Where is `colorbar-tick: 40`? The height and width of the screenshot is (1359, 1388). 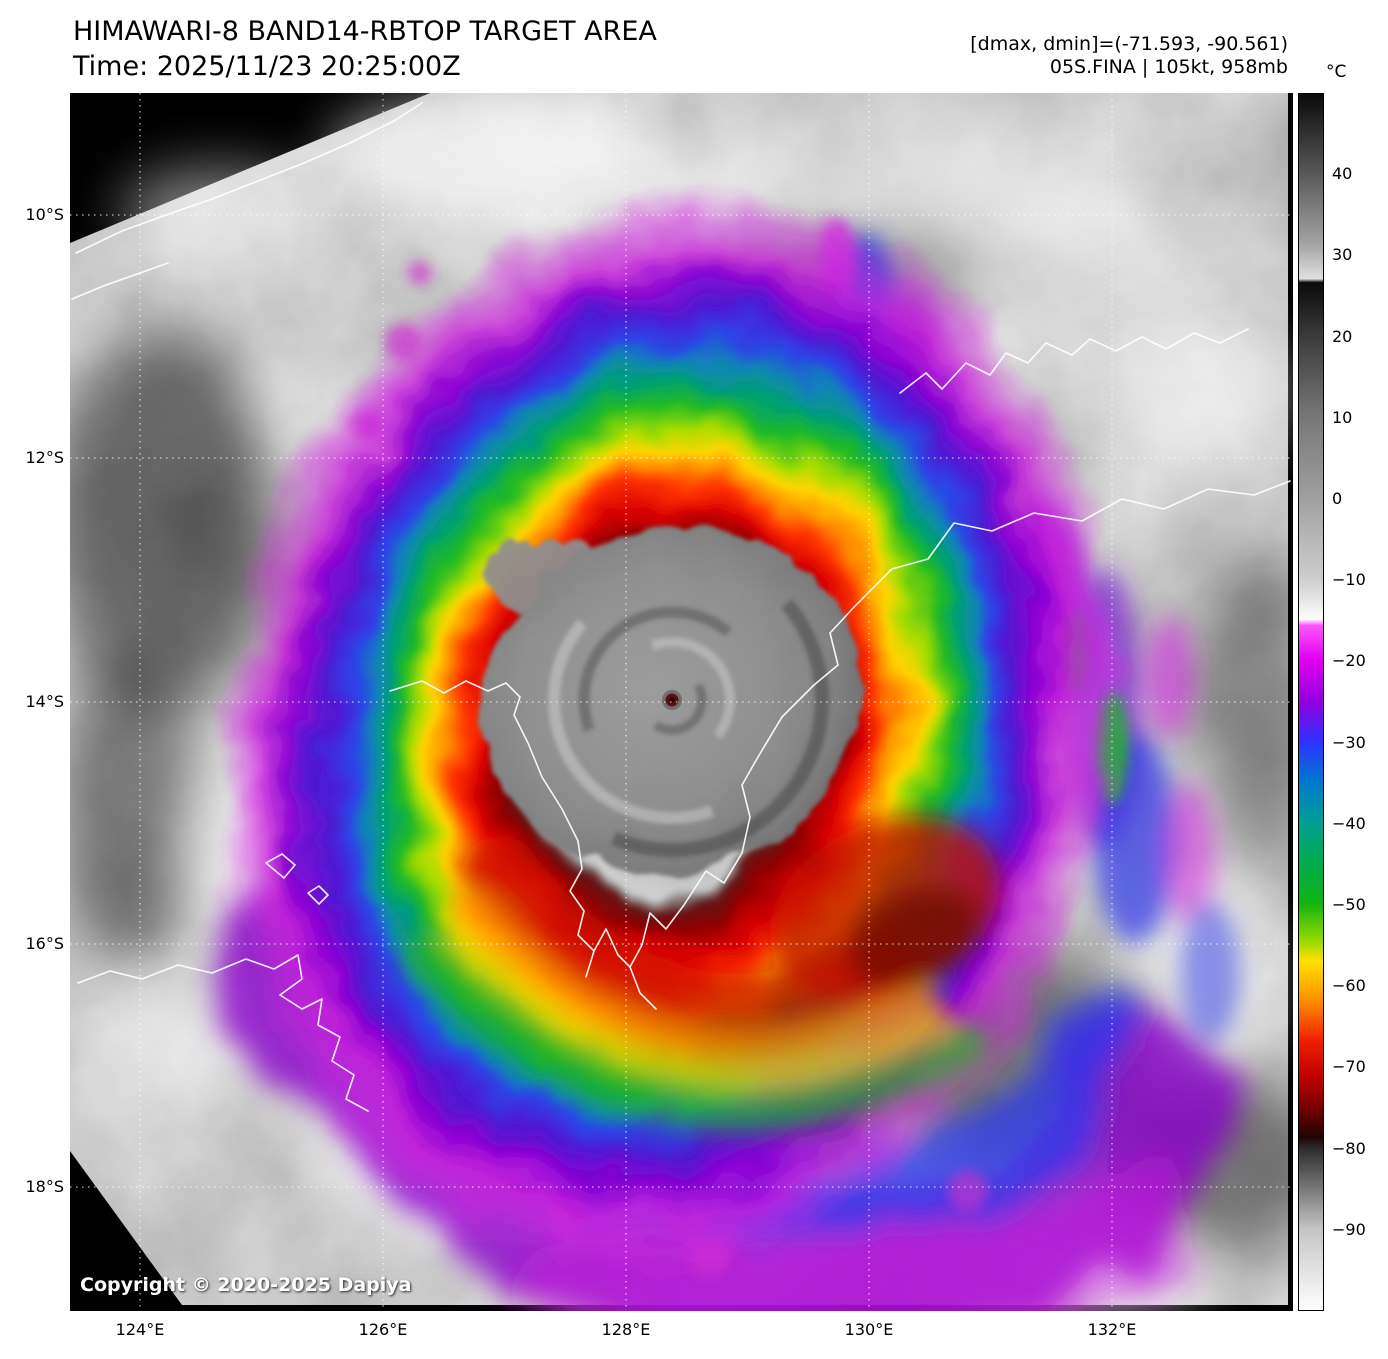
colorbar-tick: 40 is located at coordinates (1342, 173).